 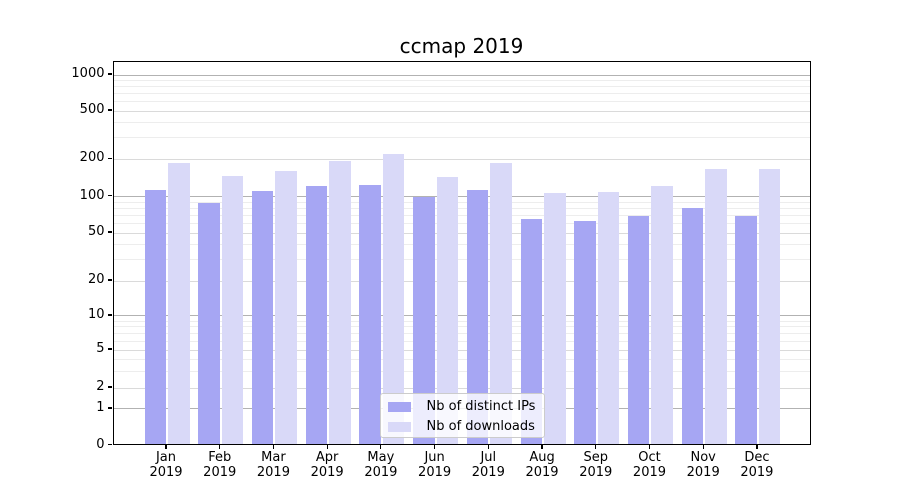 I want to click on bar-distinct-ips-oct, so click(x=638, y=330).